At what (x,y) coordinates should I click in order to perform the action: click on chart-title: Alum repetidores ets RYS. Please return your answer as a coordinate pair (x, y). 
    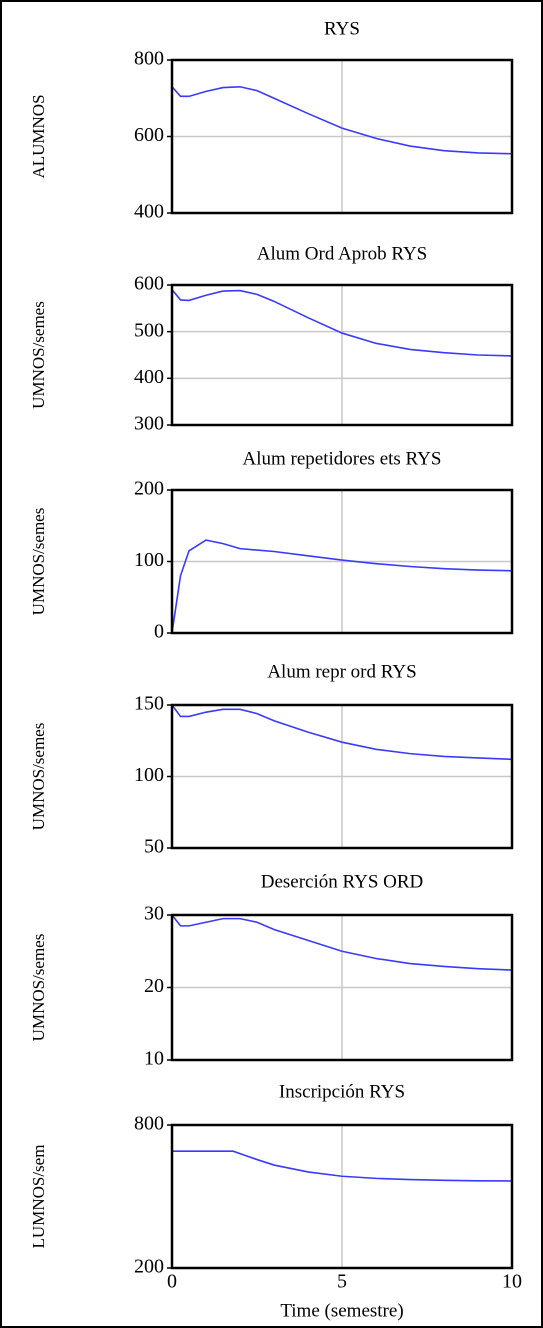
    Looking at the image, I should click on (342, 458).